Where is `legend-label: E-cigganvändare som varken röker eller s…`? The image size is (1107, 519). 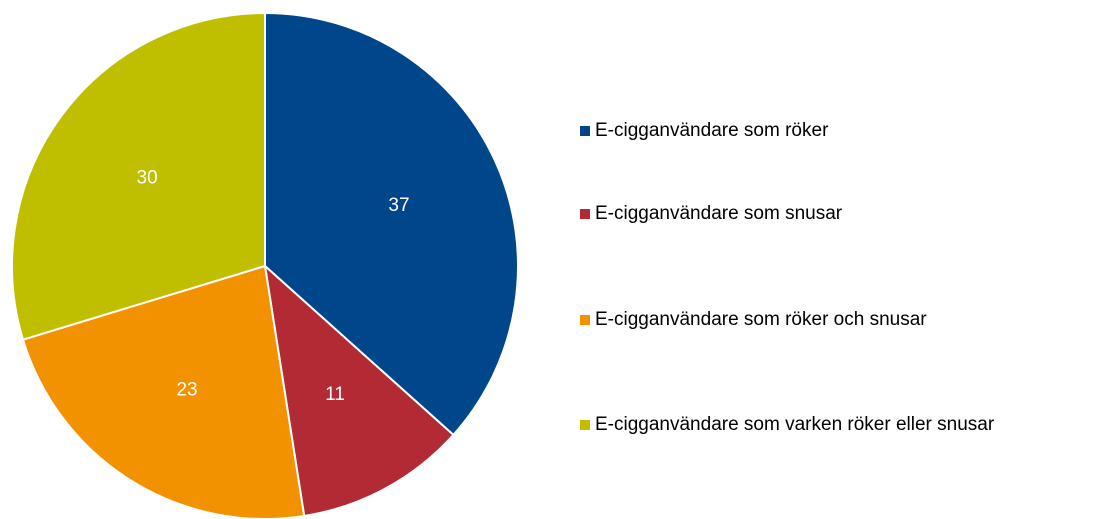
legend-label: E-cigganvändare som varken röker eller s… is located at coordinates (795, 424).